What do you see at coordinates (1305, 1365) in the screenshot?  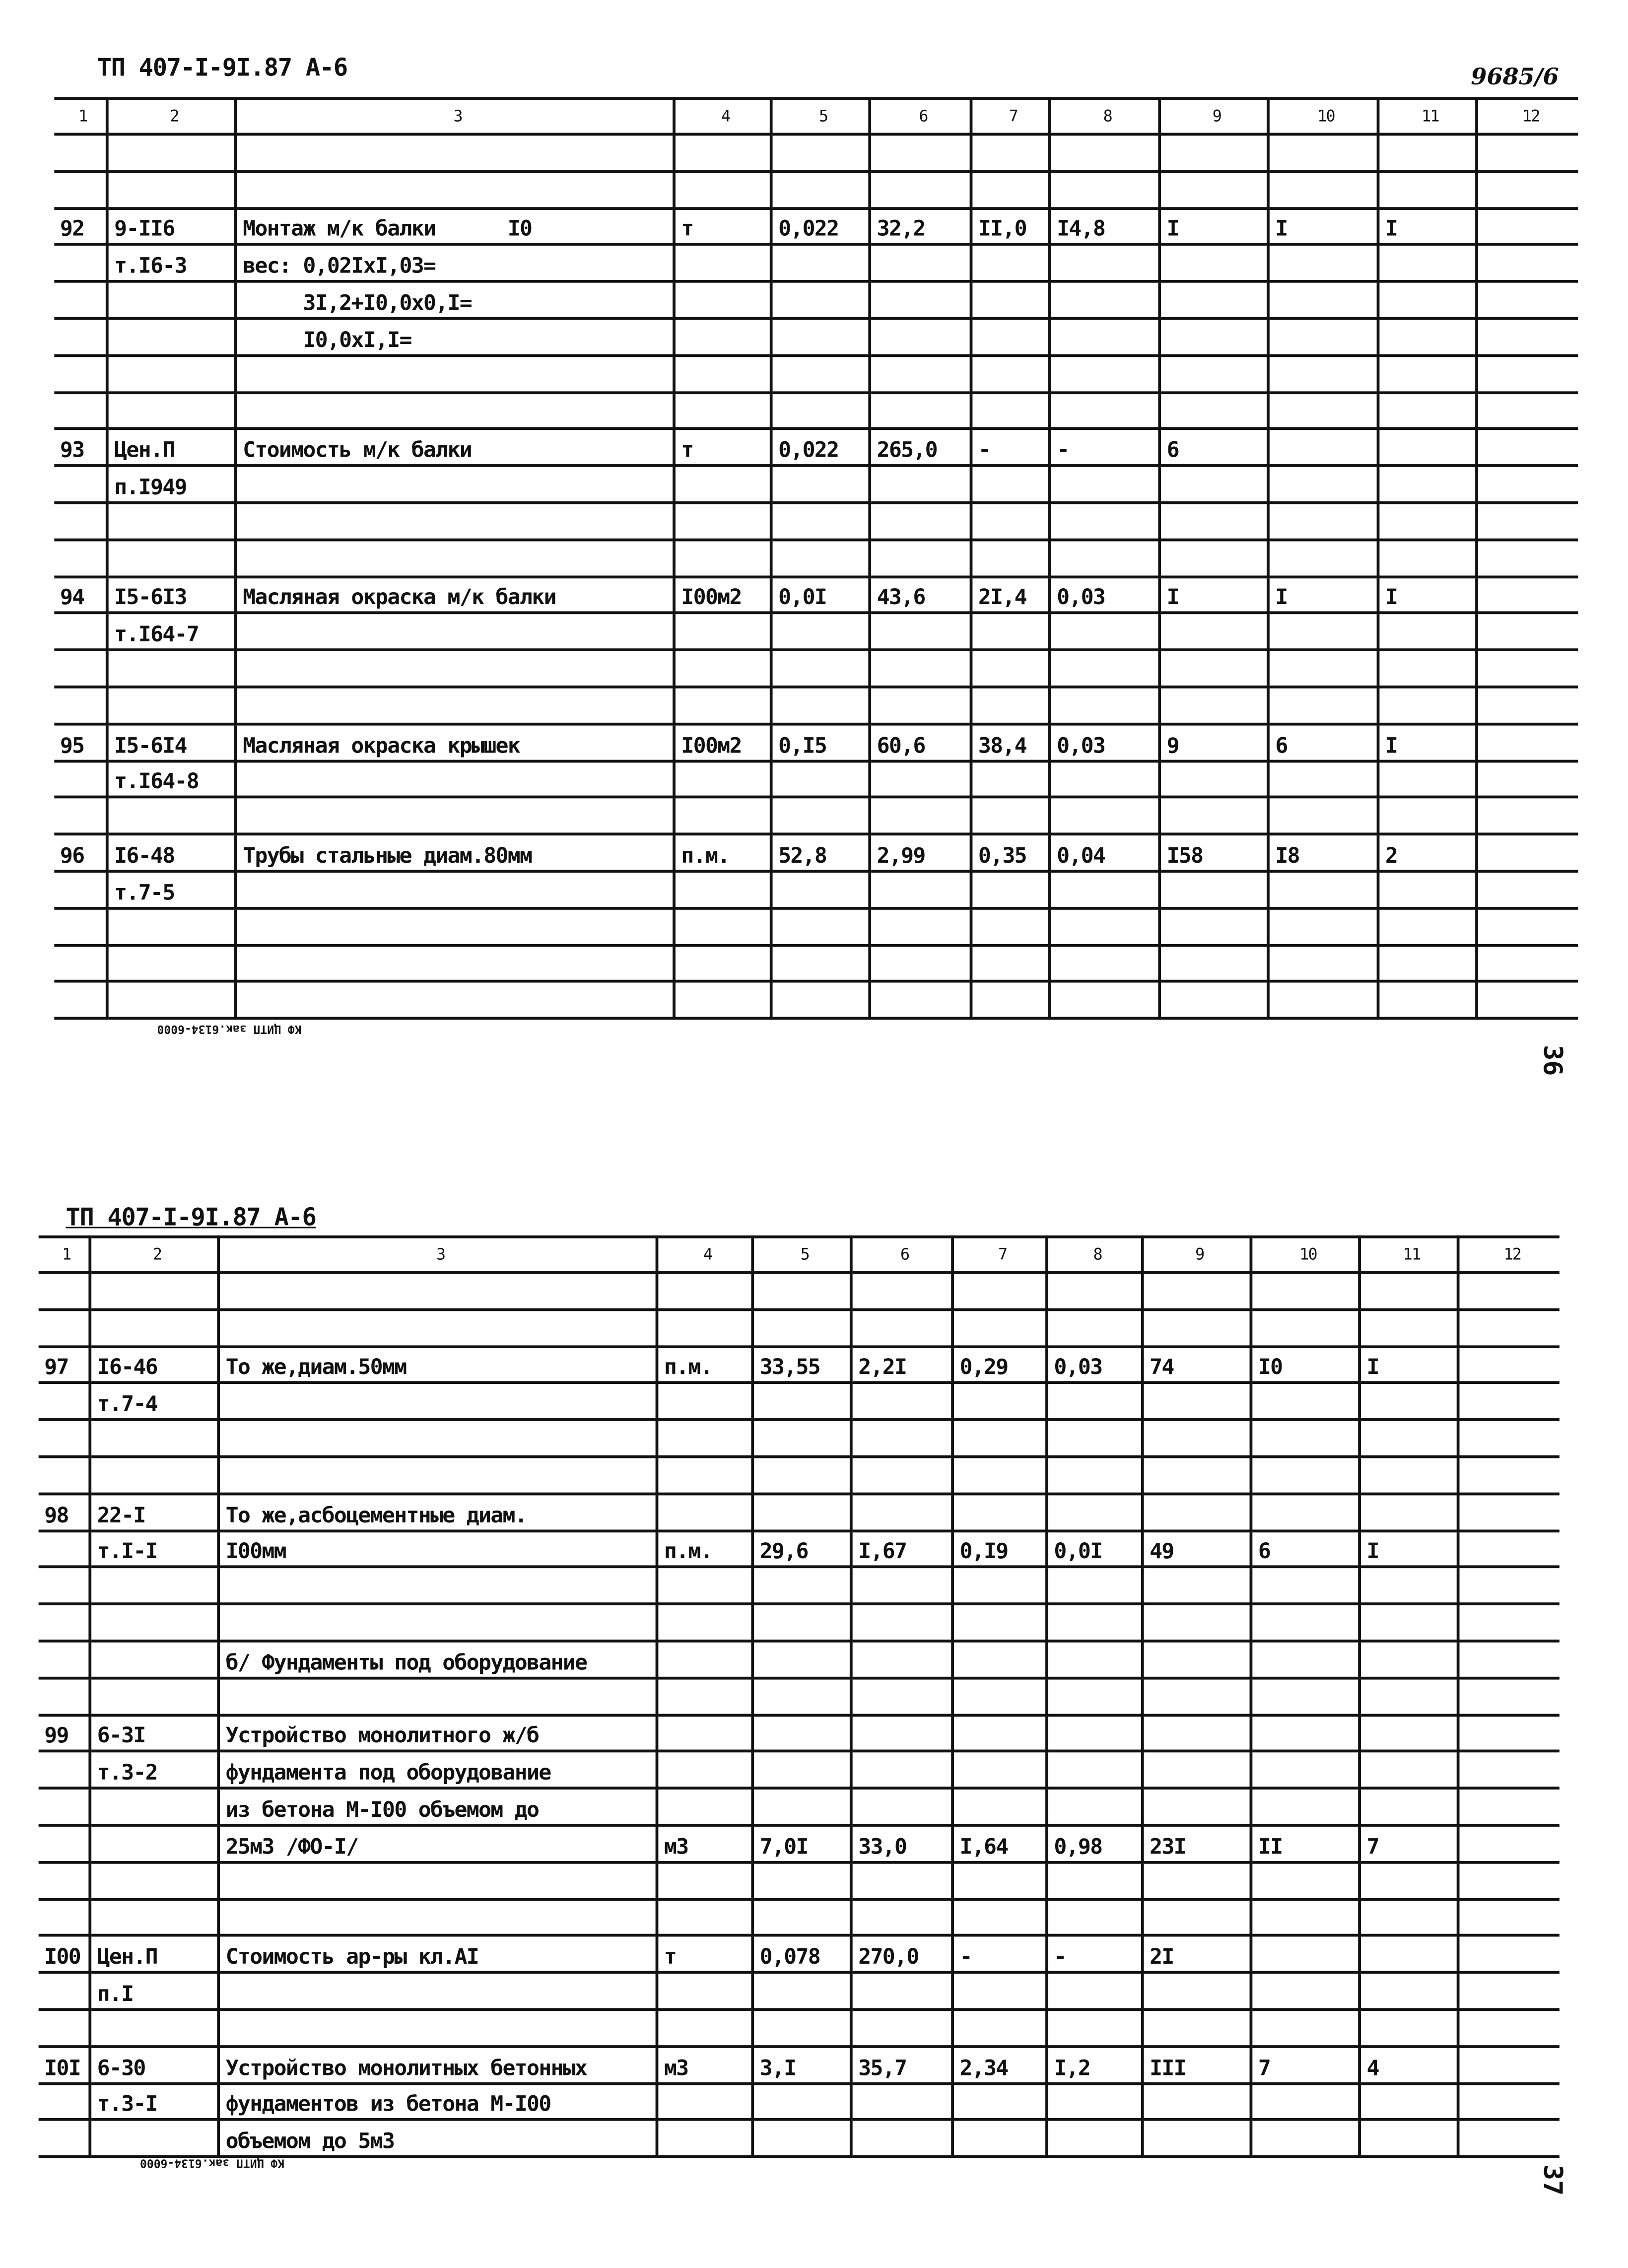 I see `cell-total-wages: I0` at bounding box center [1305, 1365].